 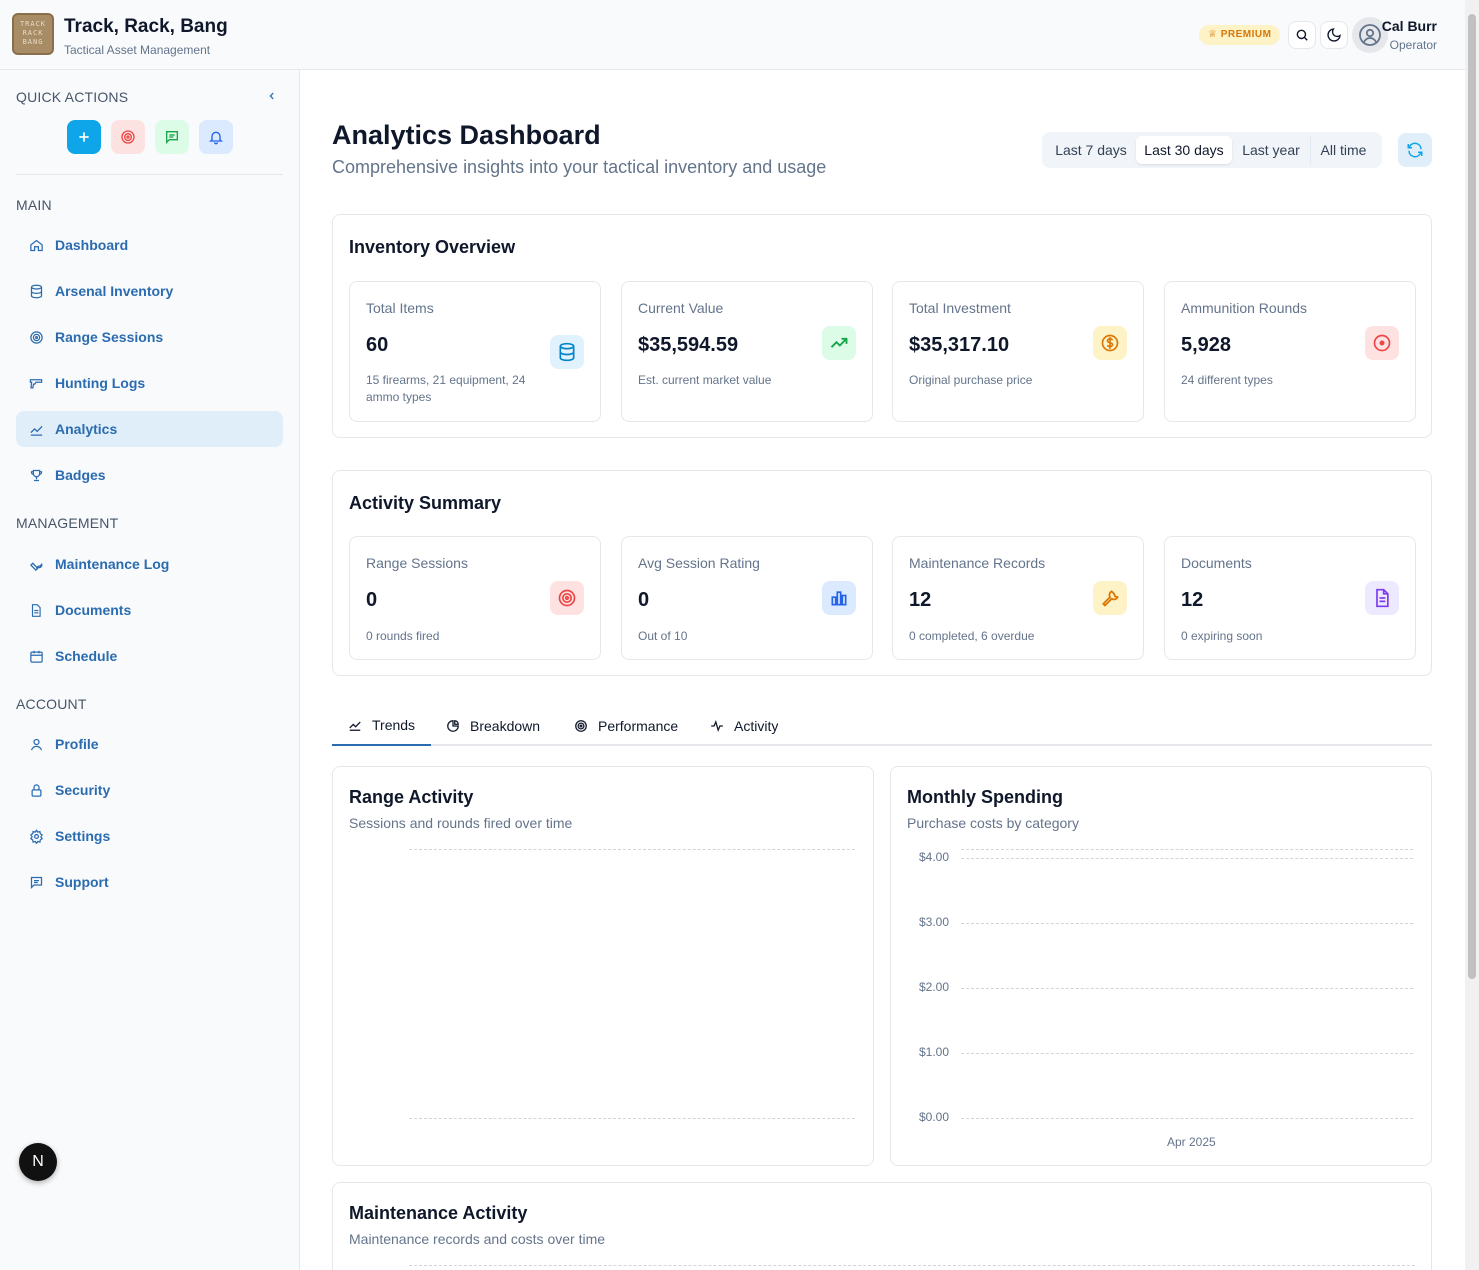 I want to click on sidebar-item-label: Range Sessions, so click(x=109, y=337).